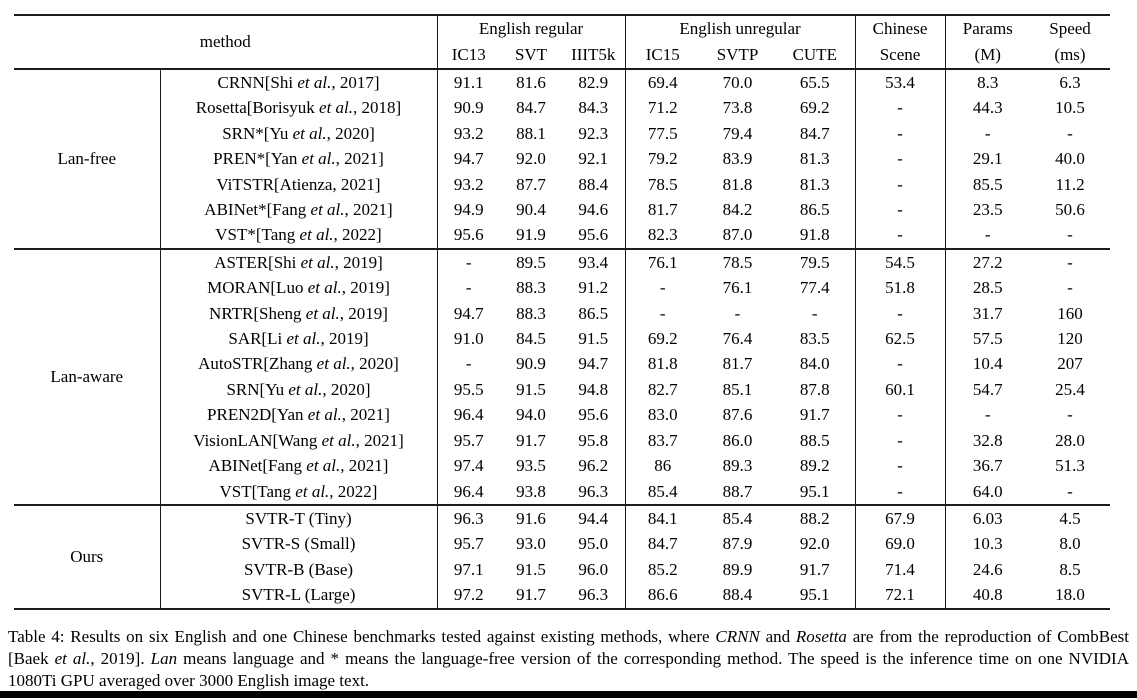 The image size is (1137, 700). I want to click on value-cell: 88.1, so click(531, 133).